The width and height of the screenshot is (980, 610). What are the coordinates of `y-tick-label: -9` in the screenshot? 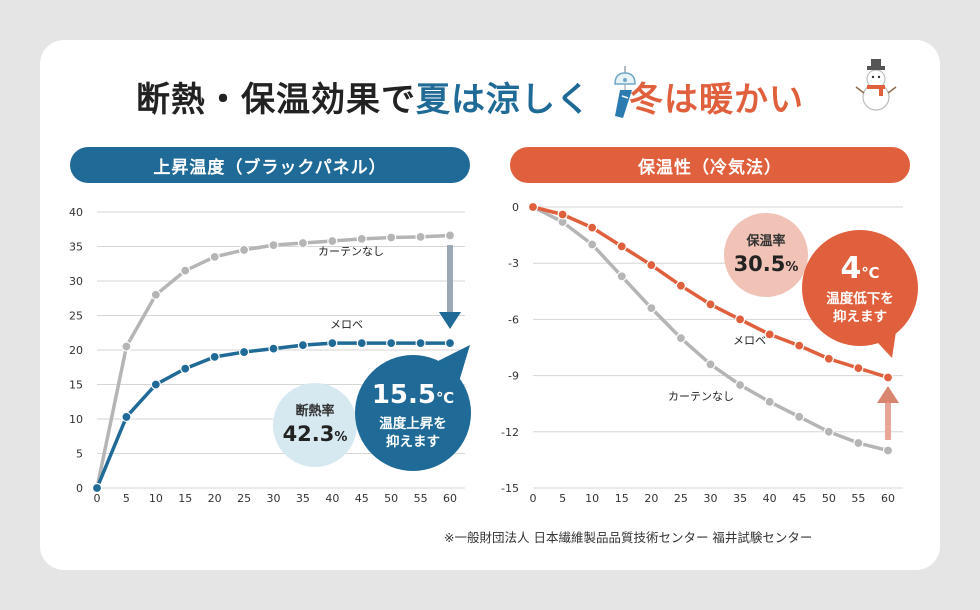 It's located at (513, 376).